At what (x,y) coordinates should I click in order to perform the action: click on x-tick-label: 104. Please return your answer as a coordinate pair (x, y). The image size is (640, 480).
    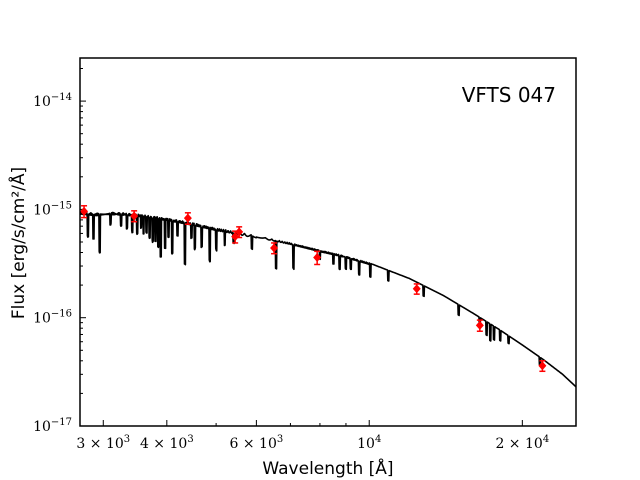
    Looking at the image, I should click on (369, 443).